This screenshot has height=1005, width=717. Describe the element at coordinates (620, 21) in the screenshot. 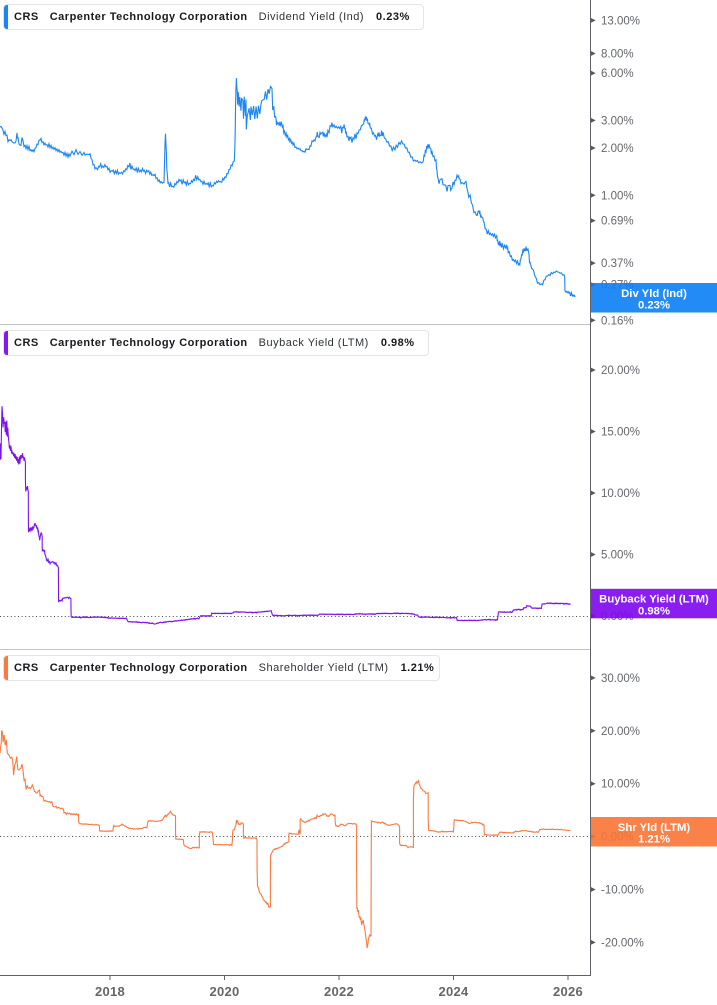

I see `svg-text: 13.00%` at that location.